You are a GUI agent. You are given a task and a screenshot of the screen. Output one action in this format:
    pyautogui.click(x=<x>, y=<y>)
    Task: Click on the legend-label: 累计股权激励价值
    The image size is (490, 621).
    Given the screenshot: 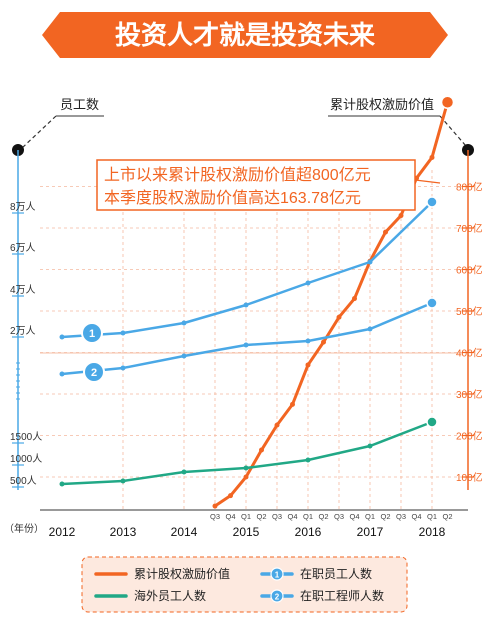 What is the action you would take?
    pyautogui.click(x=182, y=573)
    